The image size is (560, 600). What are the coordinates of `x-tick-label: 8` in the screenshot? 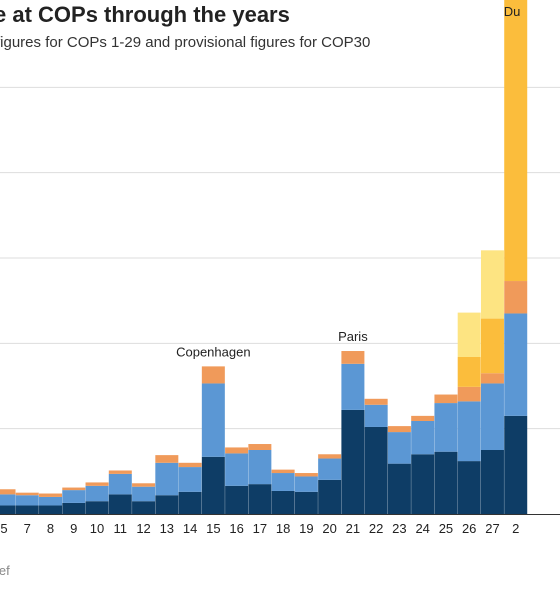 It's located at (50, 528).